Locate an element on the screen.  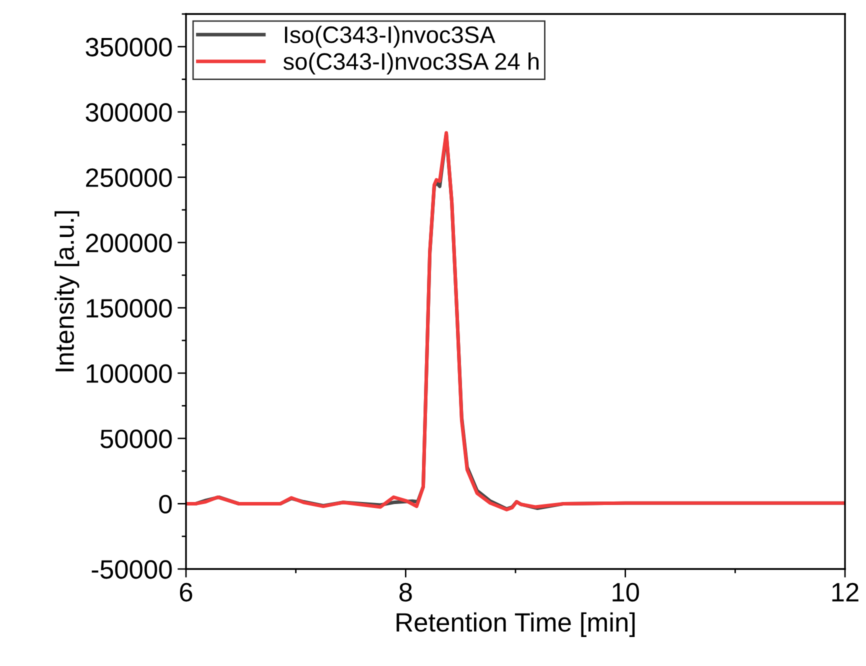
y-tick-label: 350000 is located at coordinates (129, 47).